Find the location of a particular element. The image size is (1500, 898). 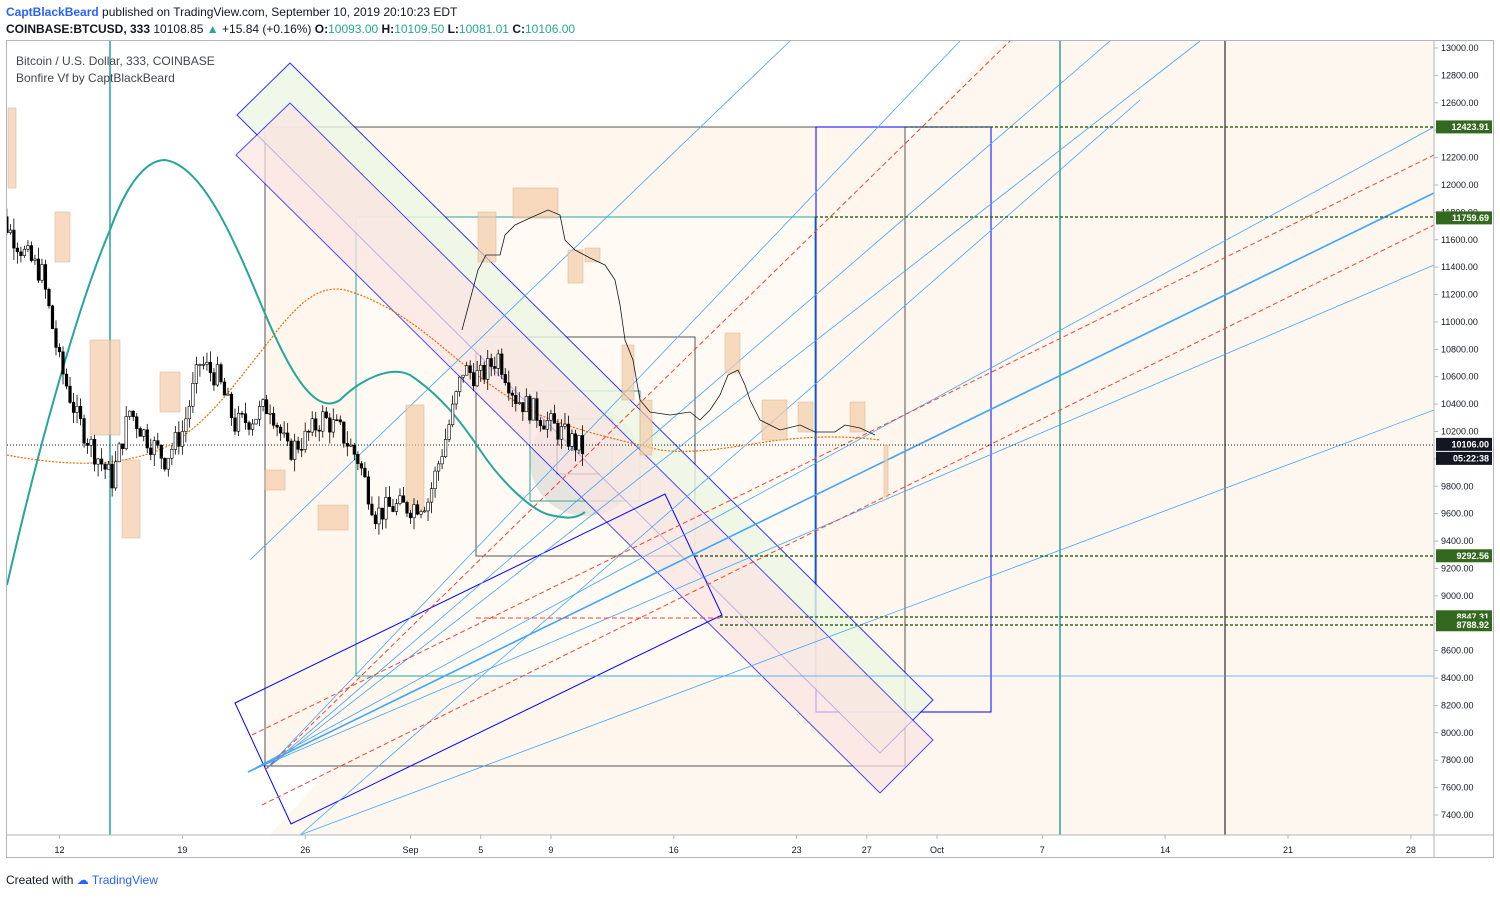

tradingview-logo-icon: ☁ is located at coordinates (82, 880).